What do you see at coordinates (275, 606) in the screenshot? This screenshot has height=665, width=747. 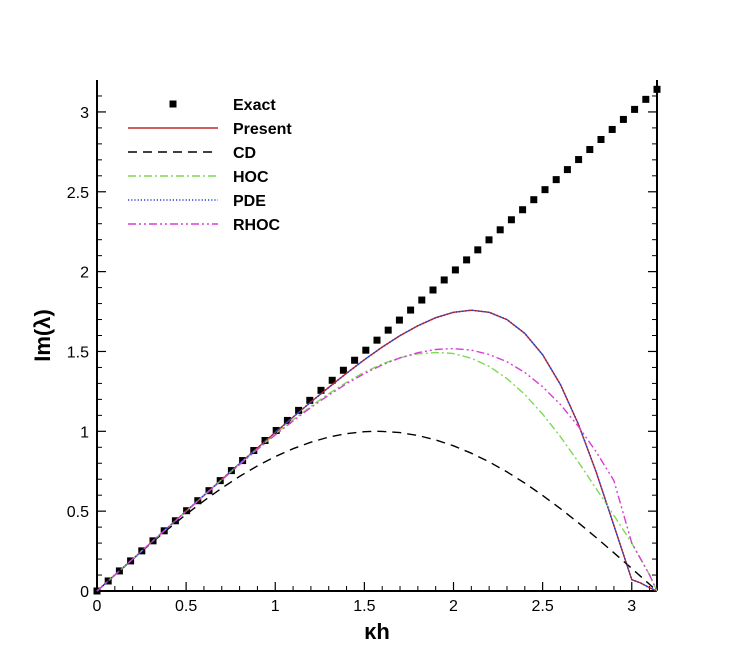 I see `x-tick-label: 1` at bounding box center [275, 606].